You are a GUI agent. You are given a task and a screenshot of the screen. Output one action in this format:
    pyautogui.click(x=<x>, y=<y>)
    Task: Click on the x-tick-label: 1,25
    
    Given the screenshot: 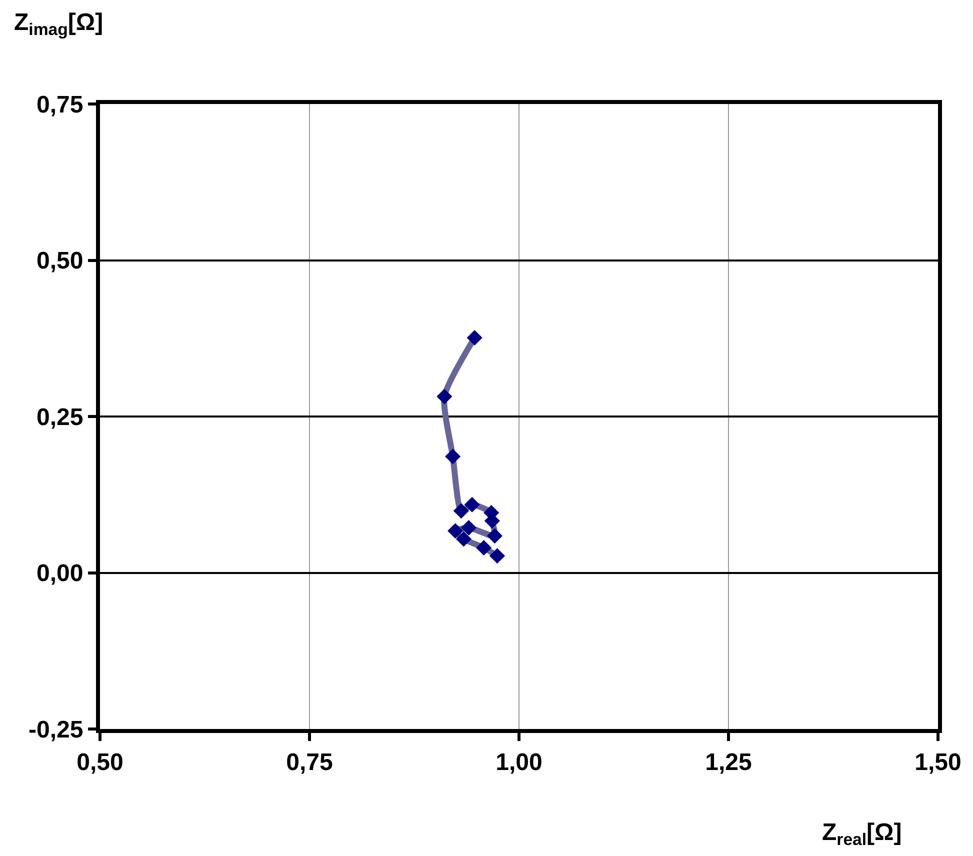 What is the action you would take?
    pyautogui.click(x=728, y=762)
    